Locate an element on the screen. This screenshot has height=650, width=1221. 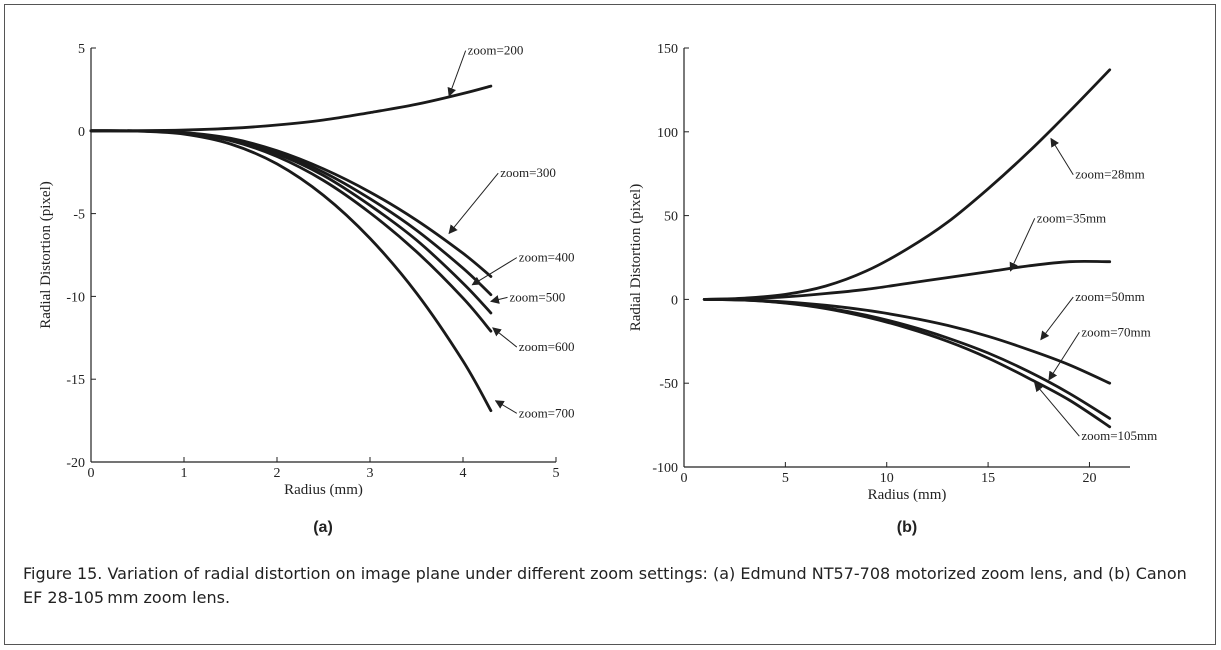
x-tick-label: 20 is located at coordinates (1089, 478).